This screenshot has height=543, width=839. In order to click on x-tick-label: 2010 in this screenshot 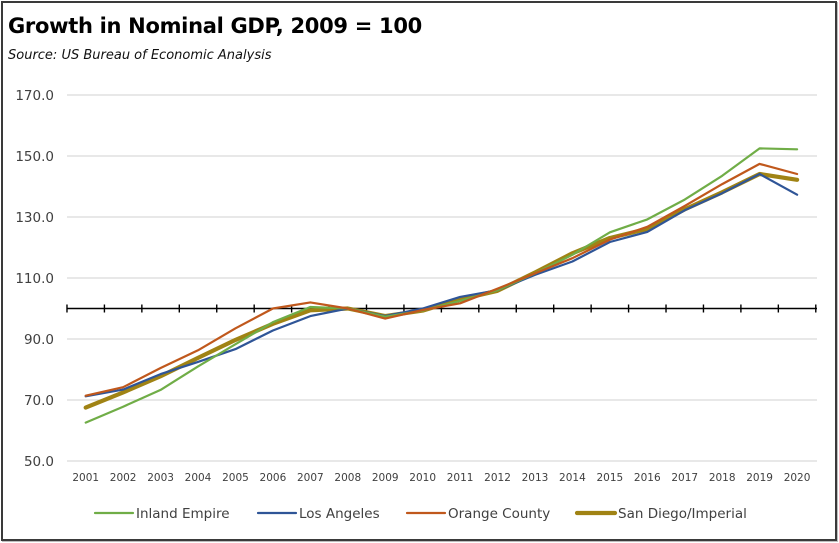, I will do `click(422, 478)`.